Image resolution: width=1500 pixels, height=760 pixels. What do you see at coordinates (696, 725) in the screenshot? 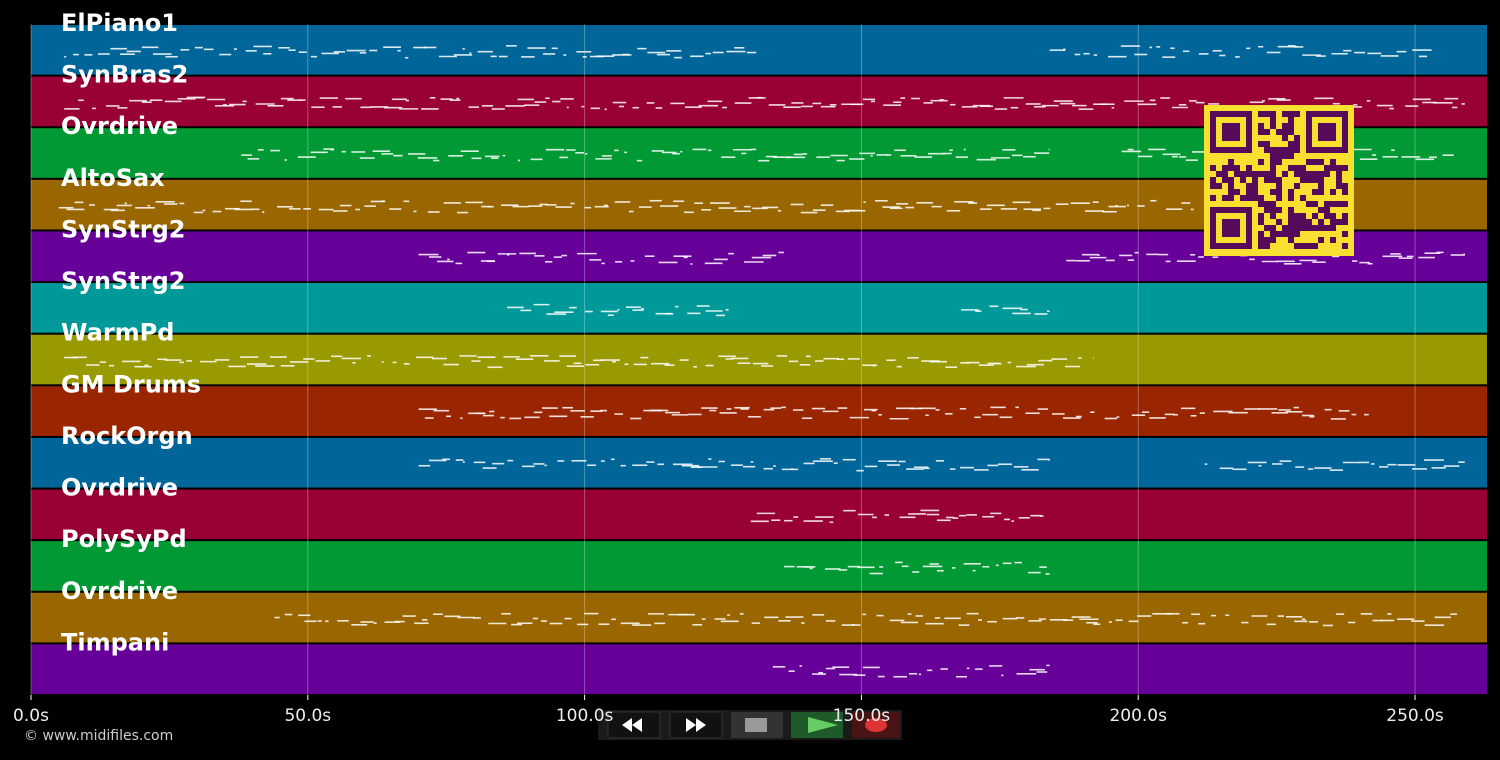
I see `fast-forward-button` at bounding box center [696, 725].